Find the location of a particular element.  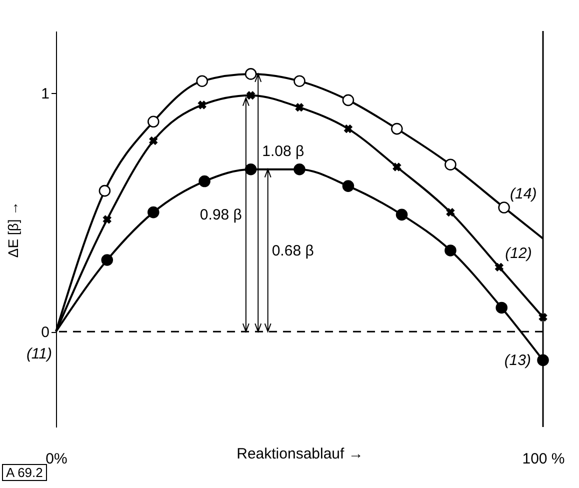

series-label: (12) is located at coordinates (518, 253).